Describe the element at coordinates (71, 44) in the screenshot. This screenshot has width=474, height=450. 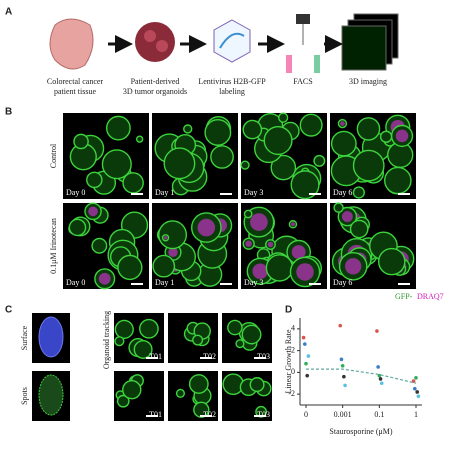
I see `tissue-icon` at that location.